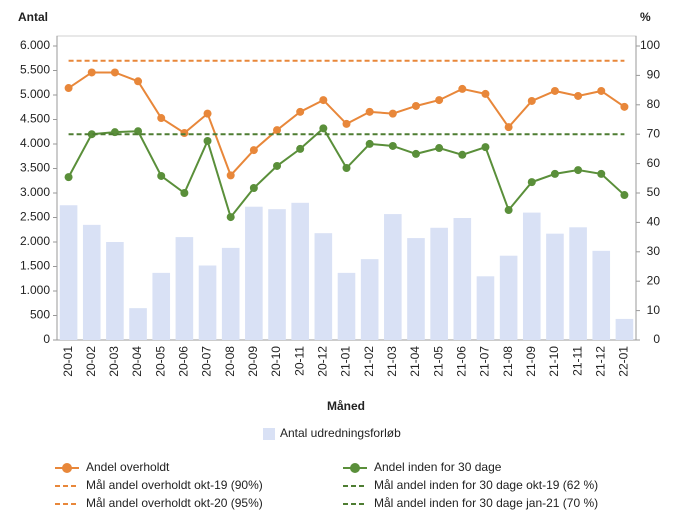 The image size is (674, 513). I want to click on x-tick-label: 20-04, so click(137, 361).